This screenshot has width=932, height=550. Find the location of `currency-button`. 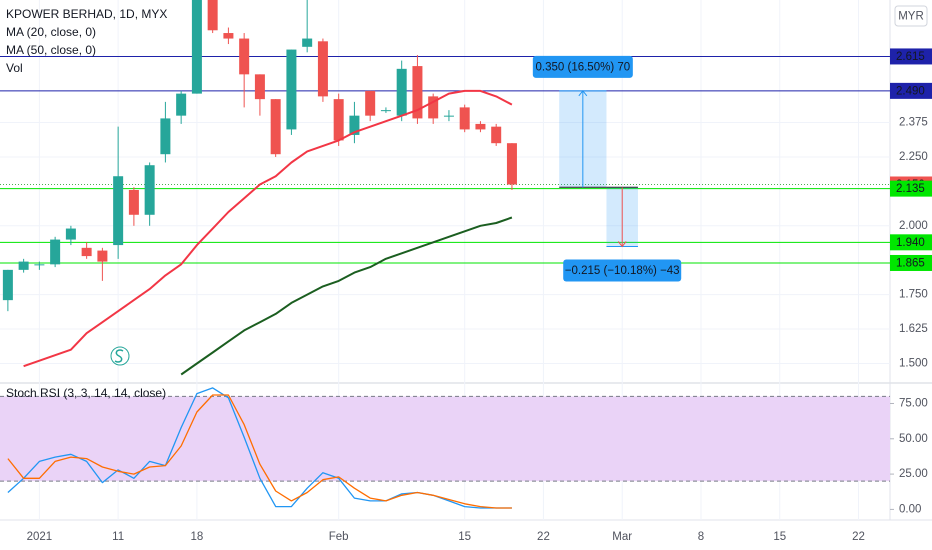

currency-button is located at coordinates (911, 16).